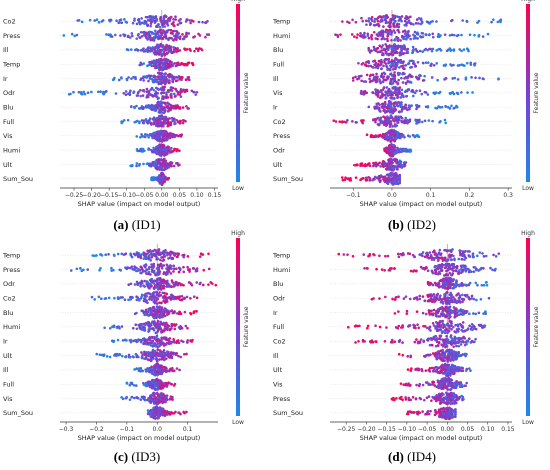  What do you see at coordinates (536, 92) in the screenshot?
I see `colorbar-title: Feature value` at bounding box center [536, 92].